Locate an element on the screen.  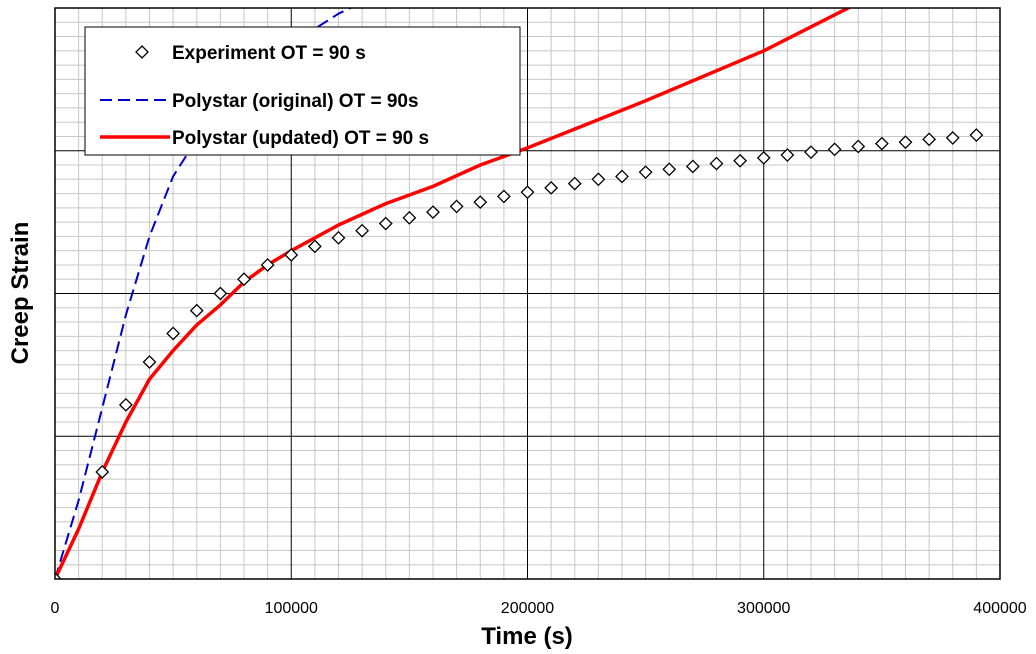
x-tick-labels: 0 100000 200000 300000 400000 is located at coordinates (539, 608).